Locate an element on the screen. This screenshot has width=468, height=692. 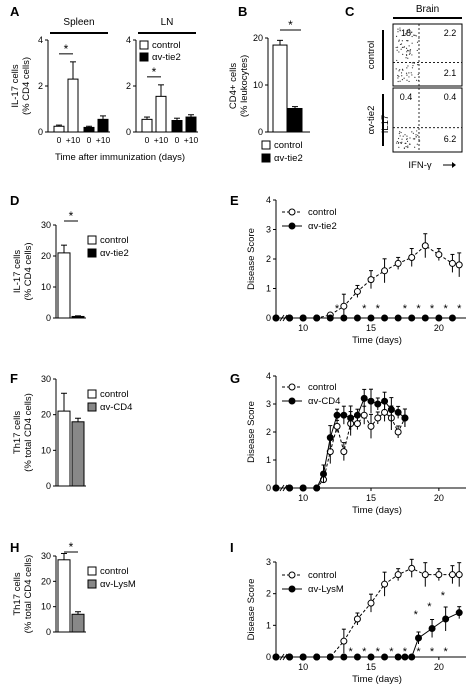
panel-g-x-tick-label: 20 is located at coordinates (439, 498).